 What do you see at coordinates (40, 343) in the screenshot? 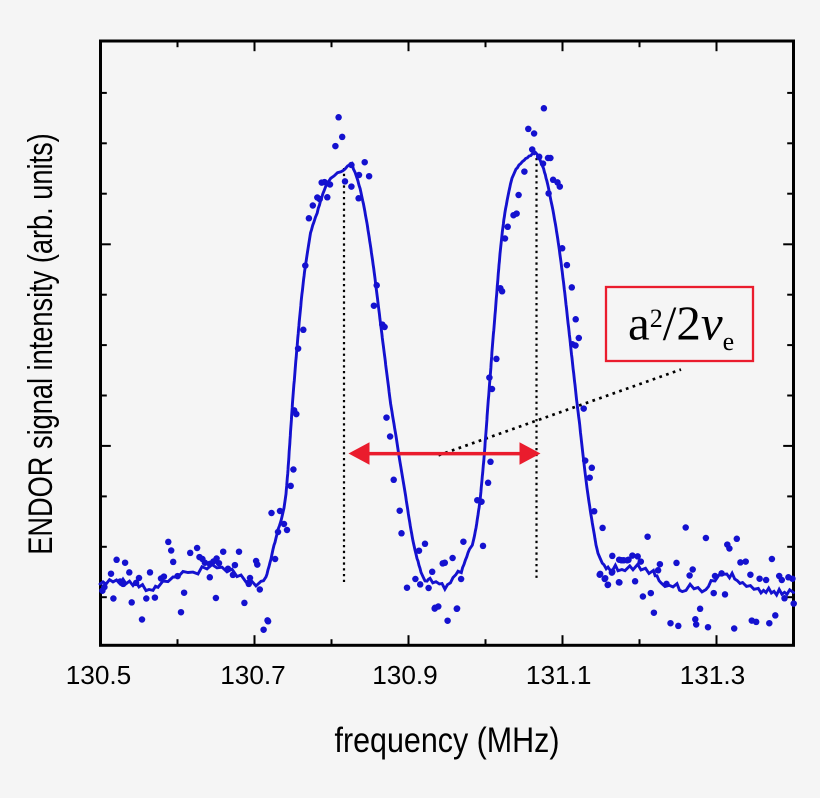
I see `svg-text:ENDOR signal intensity (arb. u: ENDOR signal intensity (arb. units)` at bounding box center [40, 343].